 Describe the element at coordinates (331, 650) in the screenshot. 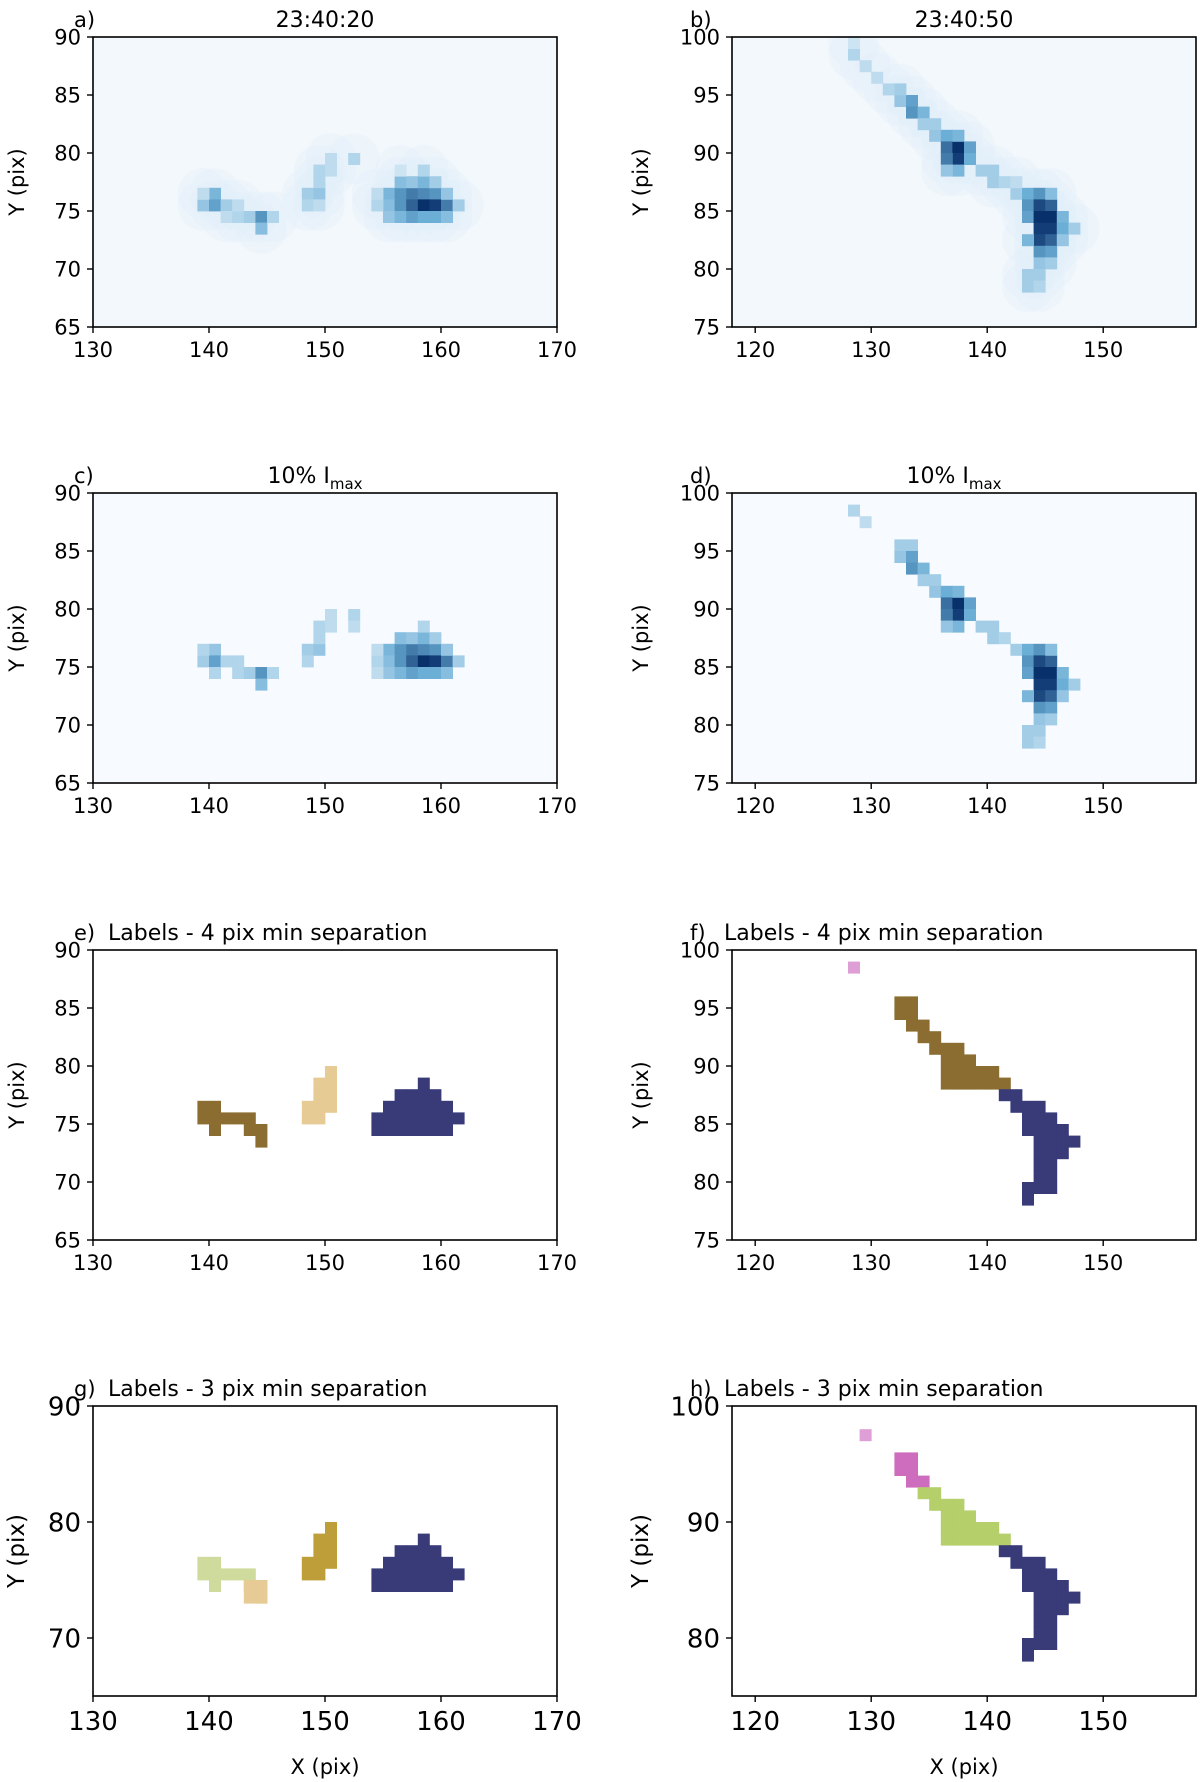

I see `cells` at that location.